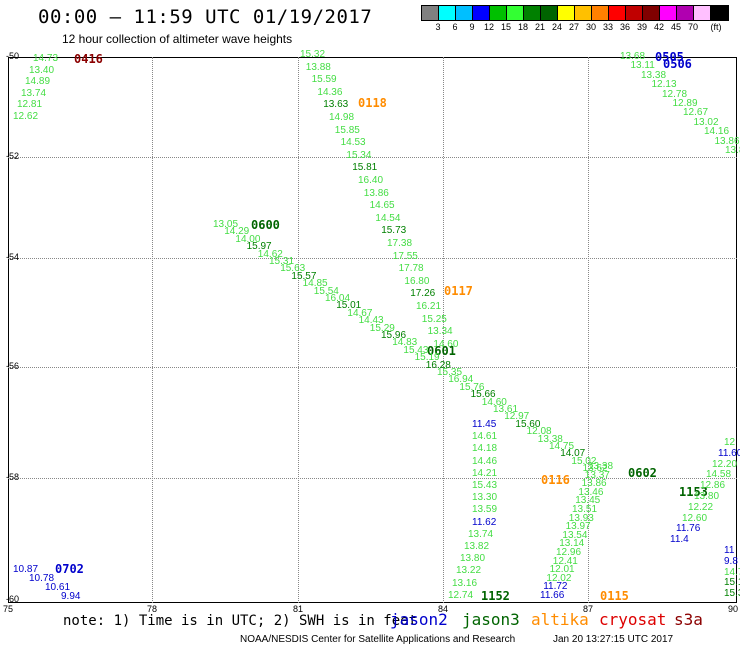  What do you see at coordinates (315, 284) in the screenshot?
I see `wave-height-value: 14.85` at bounding box center [315, 284].